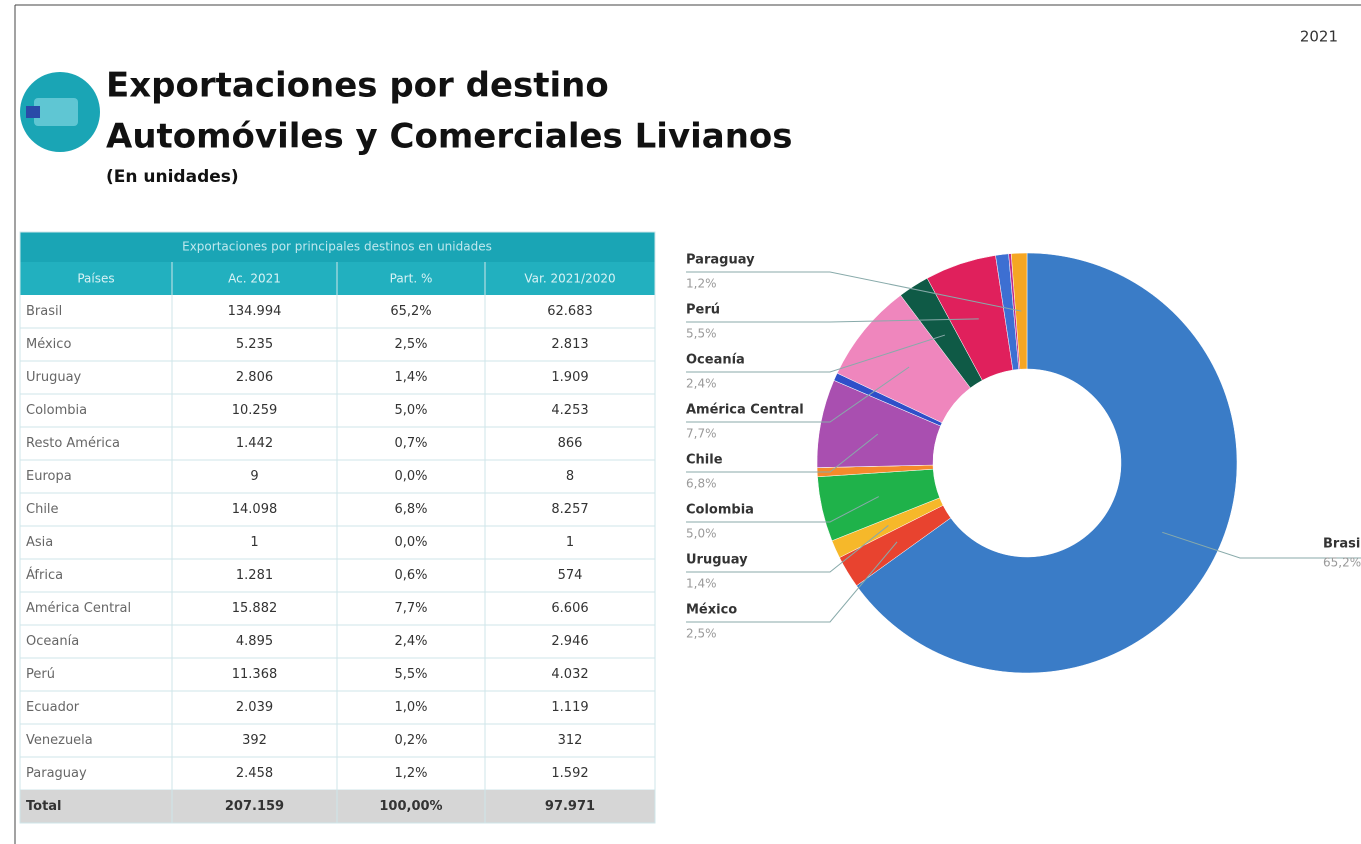 This screenshot has height=844, width=1361. Describe the element at coordinates (701, 434) in the screenshot. I see `slice-value: 7,7%` at that location.